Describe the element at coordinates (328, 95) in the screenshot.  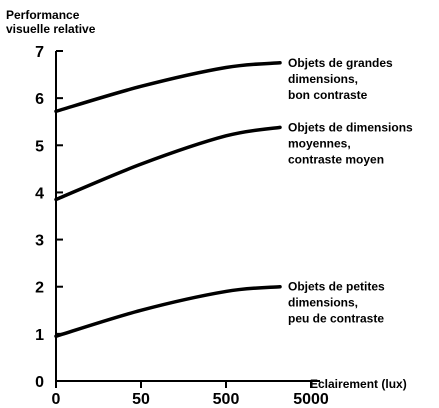
I see `series-label: bon contraste` at that location.